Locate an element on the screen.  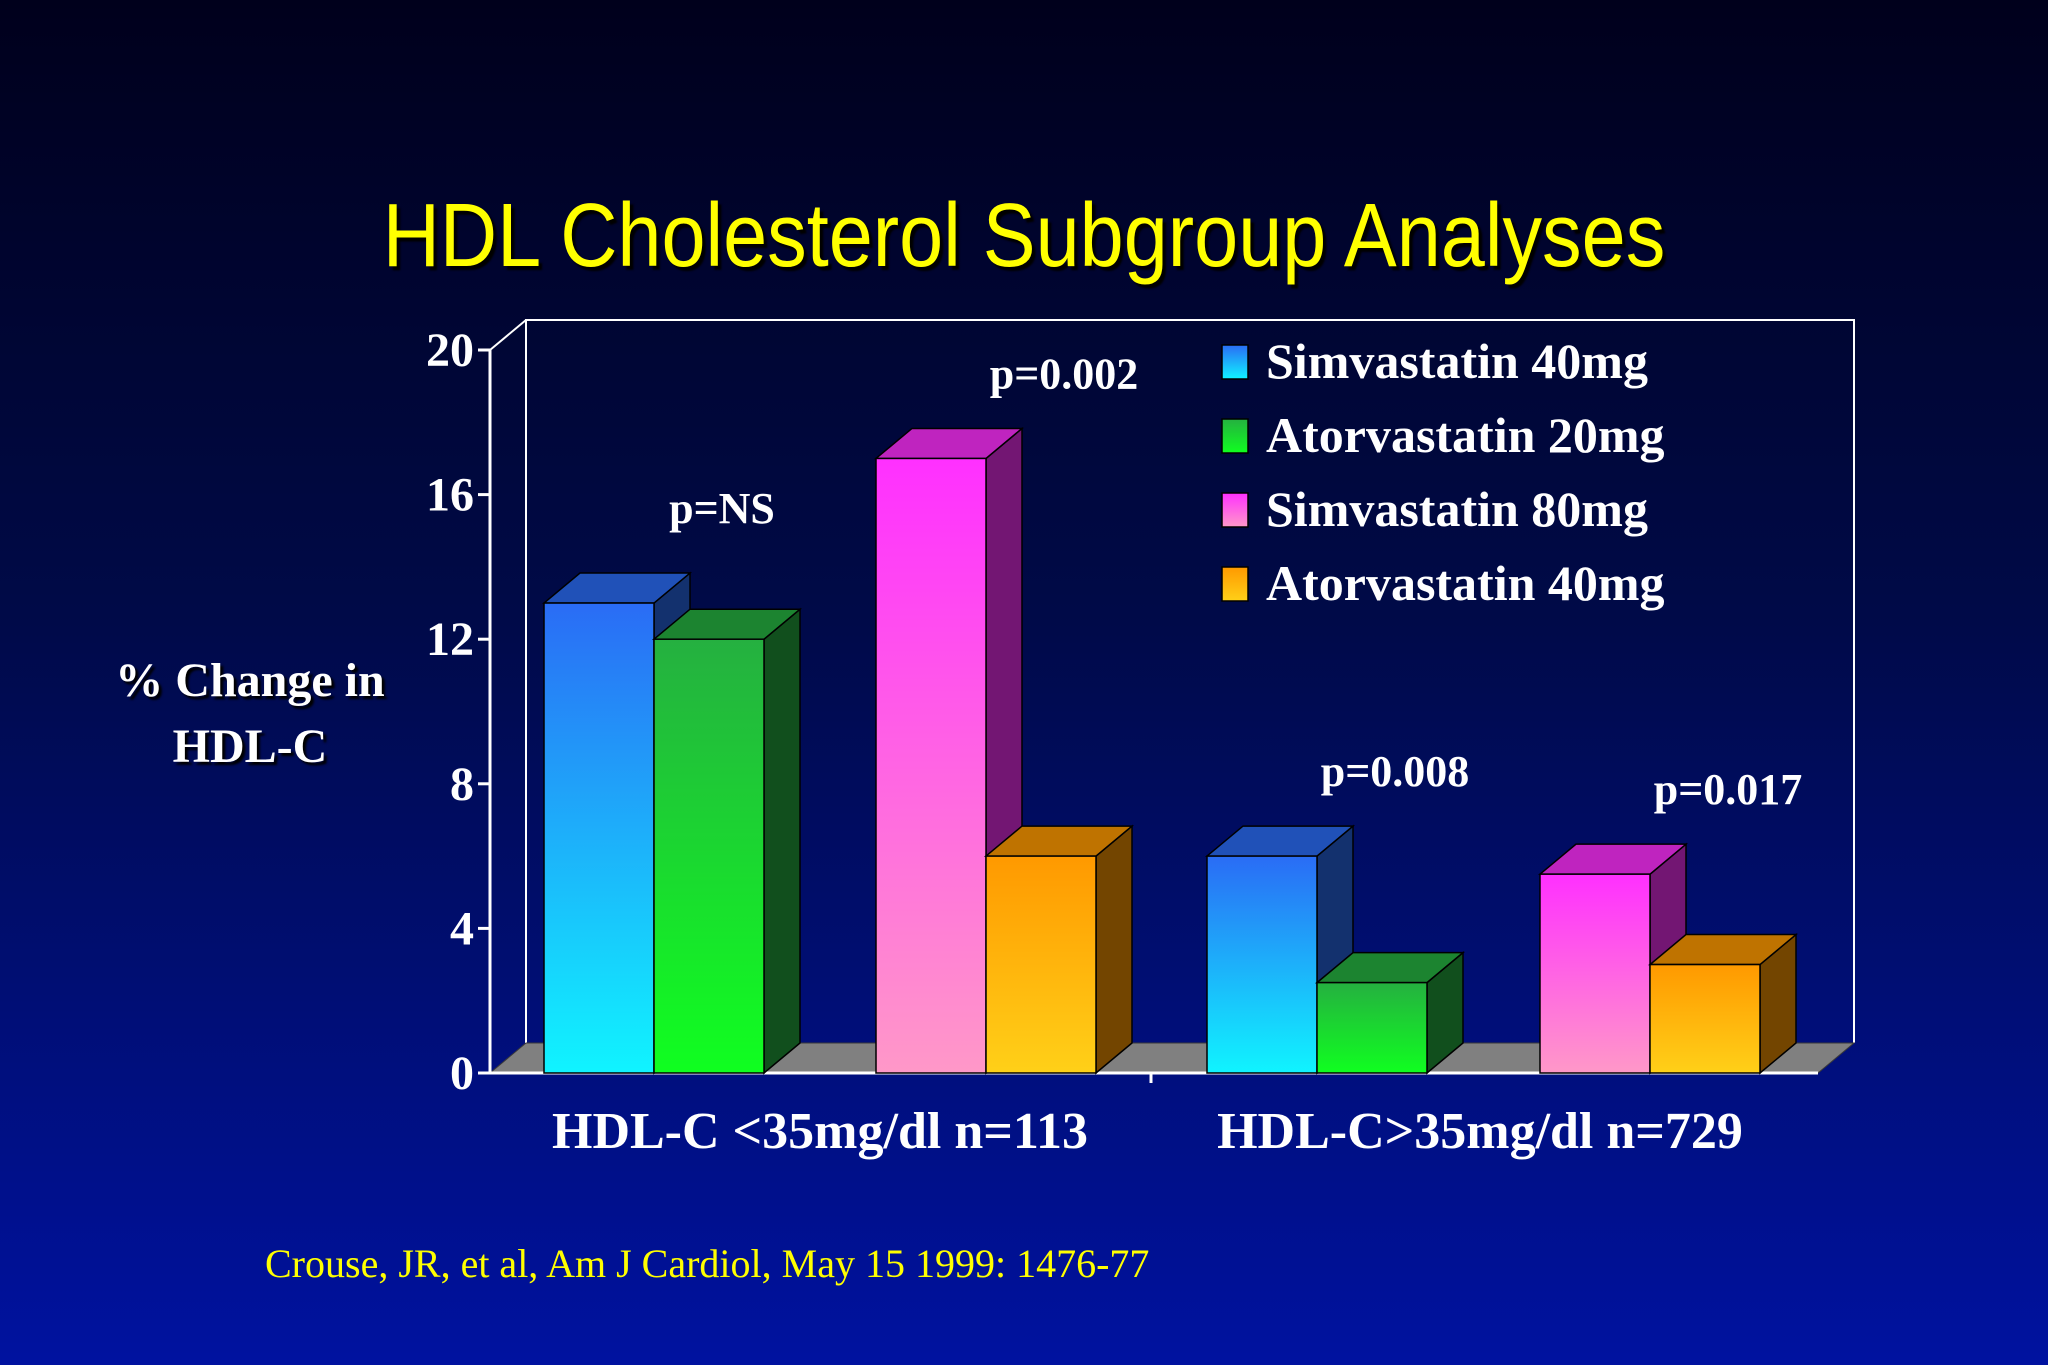
y-tick-label: 12 is located at coordinates (450, 639).